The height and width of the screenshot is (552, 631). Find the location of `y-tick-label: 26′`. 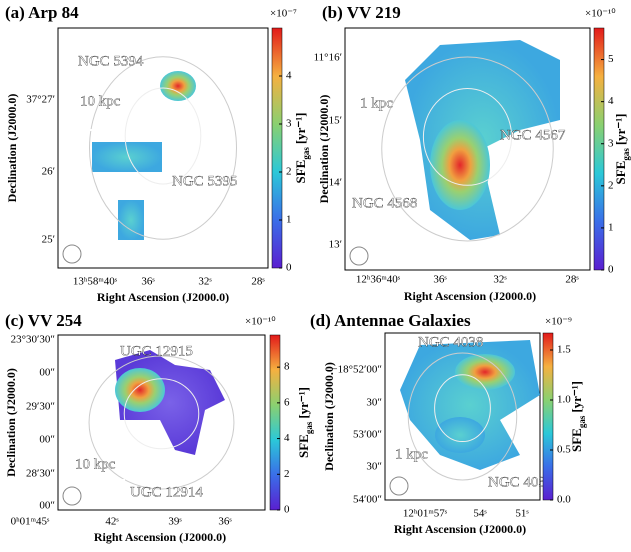

y-tick-label: 26′ is located at coordinates (48, 172).